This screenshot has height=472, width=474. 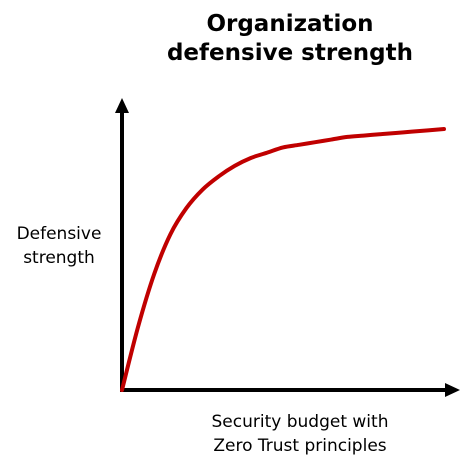 What do you see at coordinates (452, 390) in the screenshot?
I see `x-axis-arrowhead` at bounding box center [452, 390].